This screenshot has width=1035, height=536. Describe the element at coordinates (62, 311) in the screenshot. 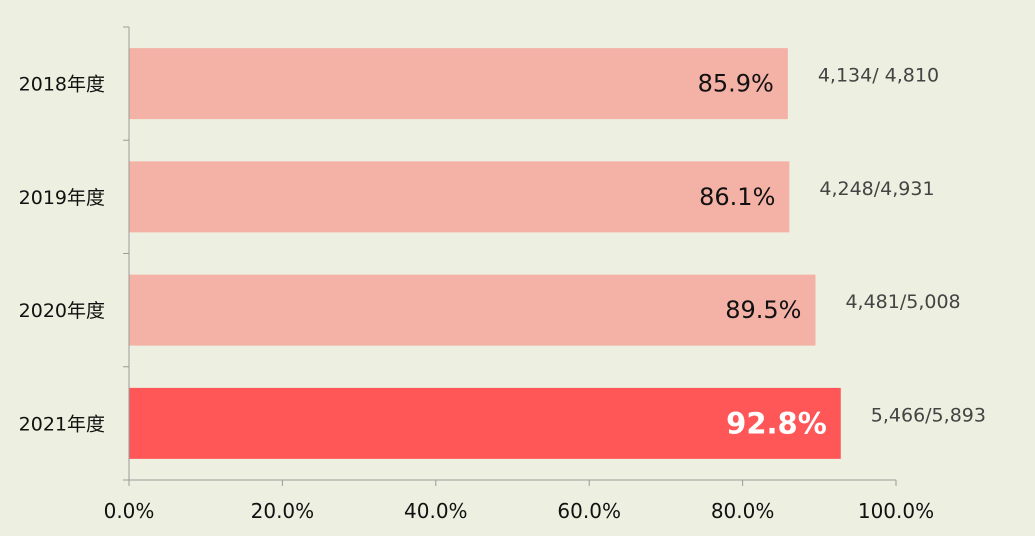

I see `category-label: 2020年度` at that location.